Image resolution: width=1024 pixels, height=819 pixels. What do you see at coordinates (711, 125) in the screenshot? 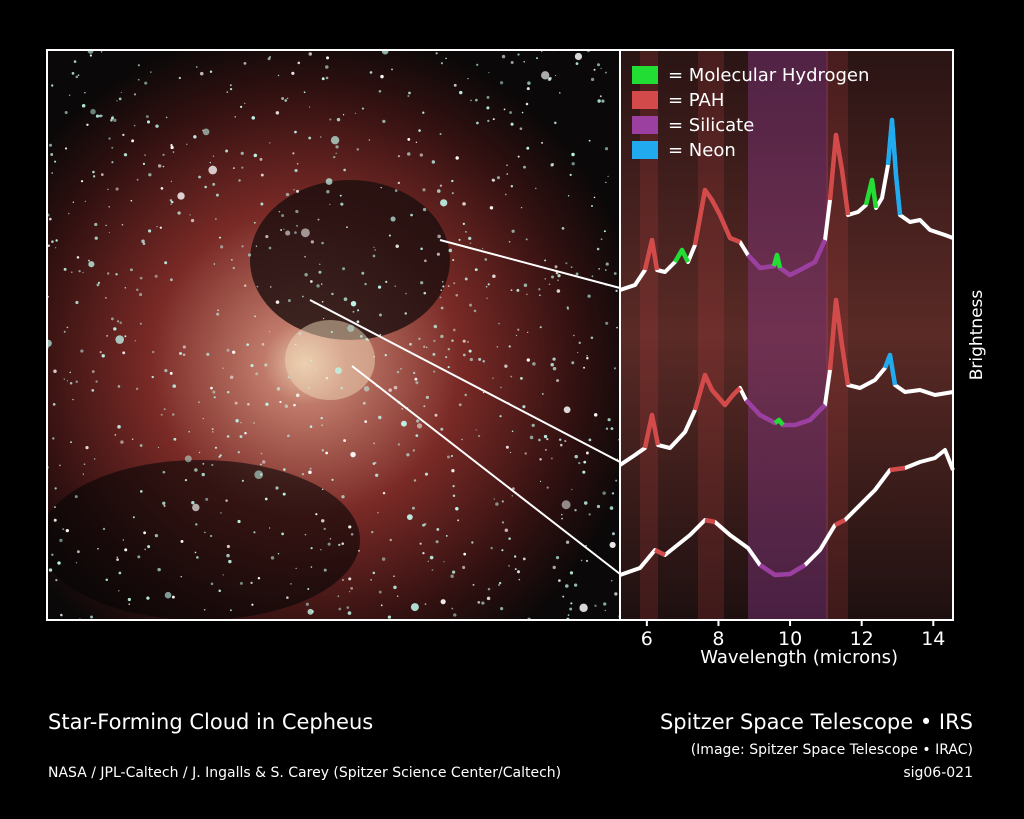
I see `legend-label: = Silicate` at bounding box center [711, 125].